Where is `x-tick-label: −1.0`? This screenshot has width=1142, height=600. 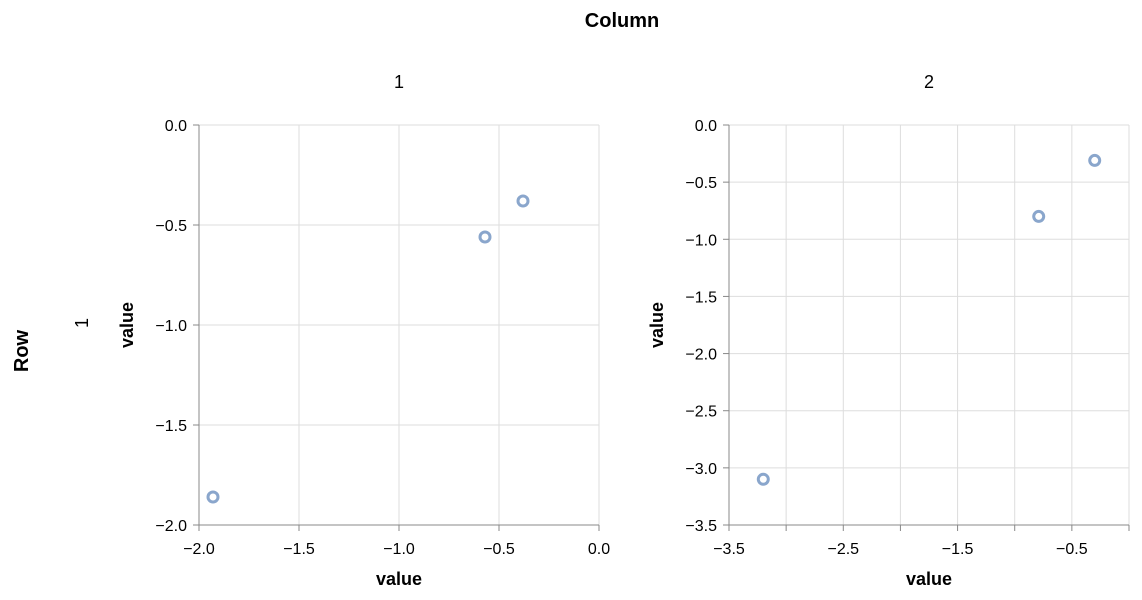 x-tick-label: −1.0 is located at coordinates (399, 549).